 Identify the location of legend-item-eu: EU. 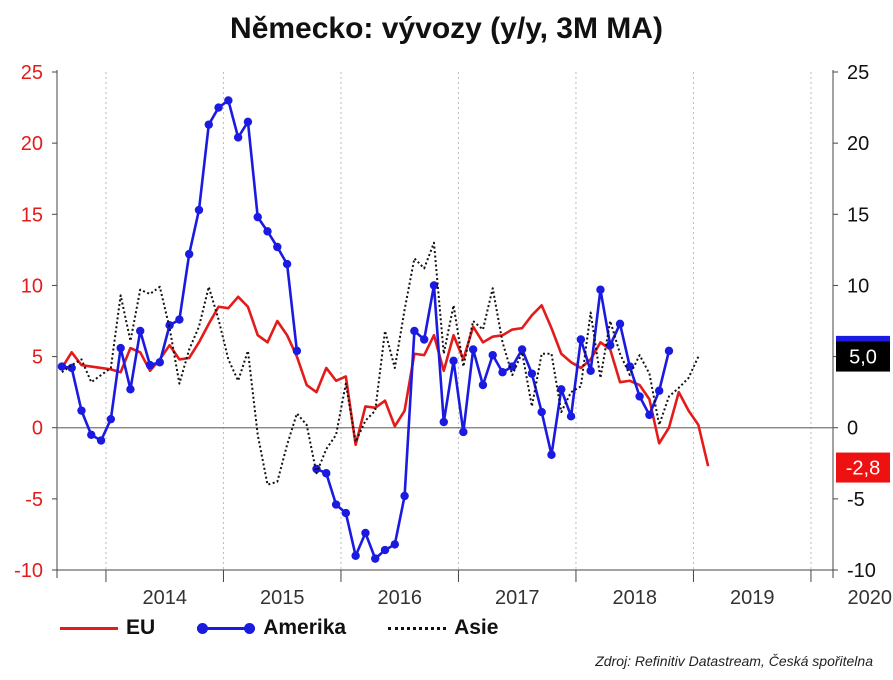
(107, 628).